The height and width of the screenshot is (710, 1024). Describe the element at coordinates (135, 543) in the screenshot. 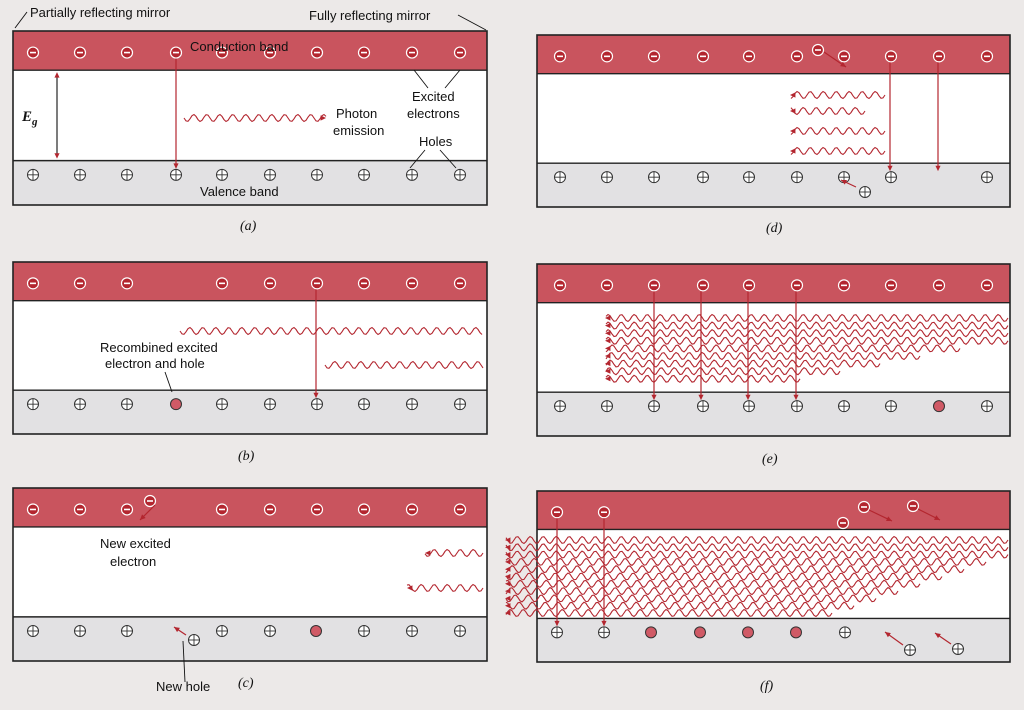

I see `new-excited-label-1: New excited` at that location.